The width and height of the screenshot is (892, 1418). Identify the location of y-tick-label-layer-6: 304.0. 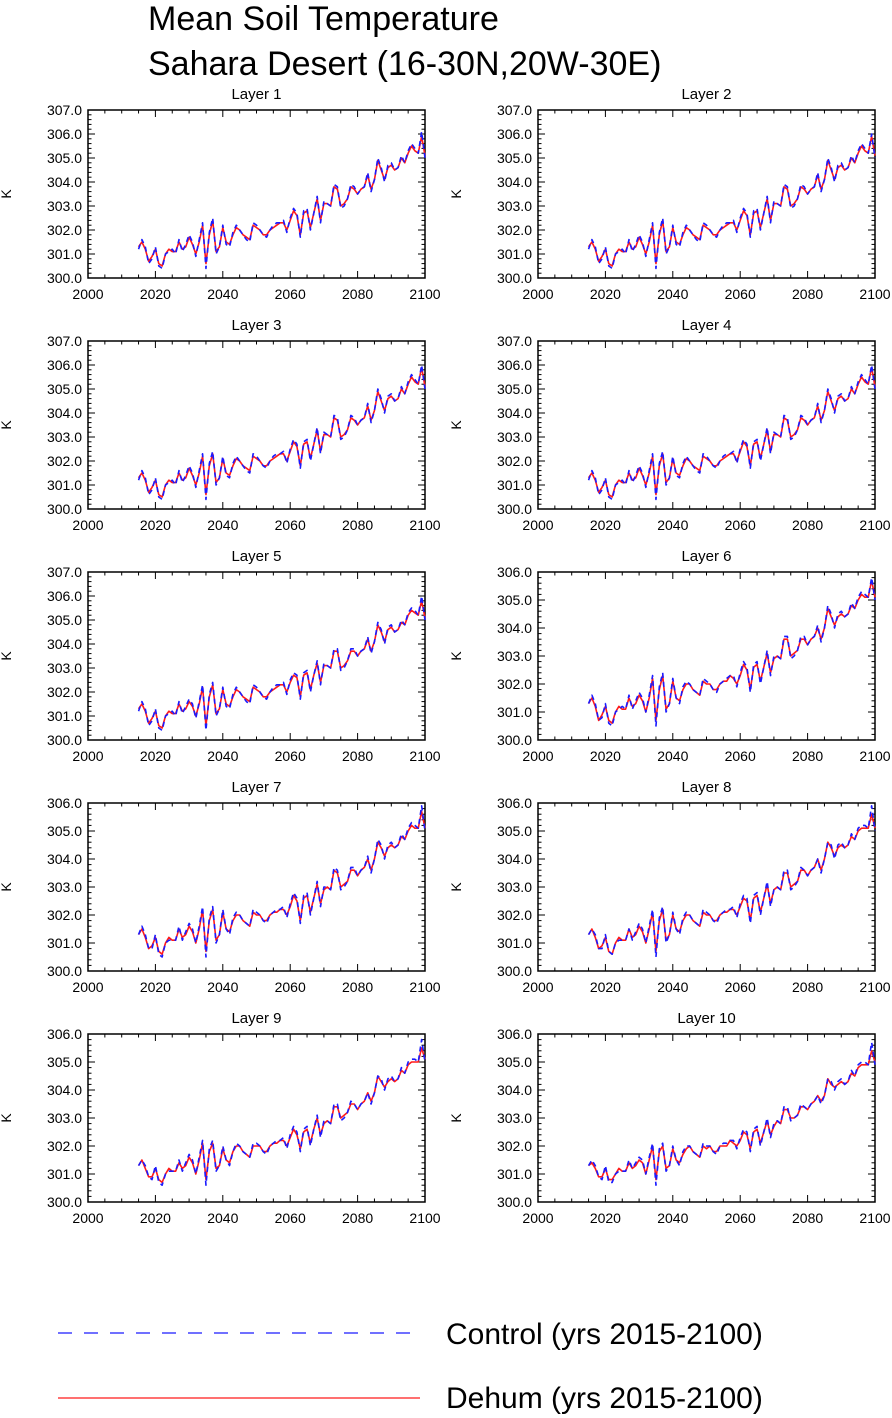
(514, 628).